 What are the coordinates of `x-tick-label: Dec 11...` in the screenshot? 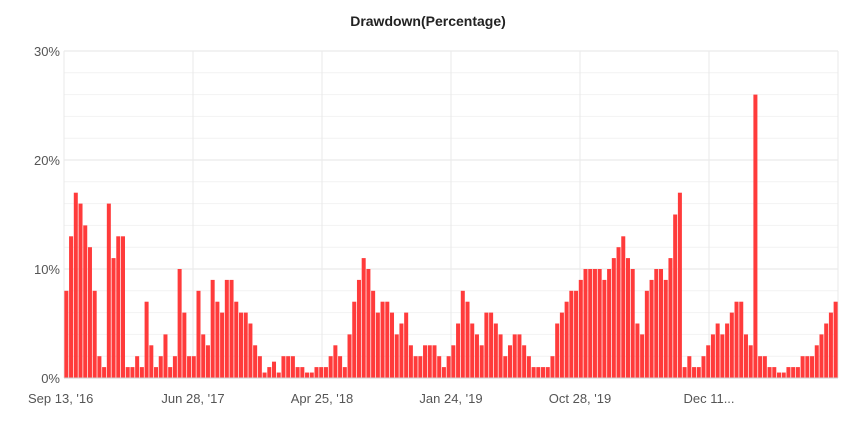 It's located at (708, 398).